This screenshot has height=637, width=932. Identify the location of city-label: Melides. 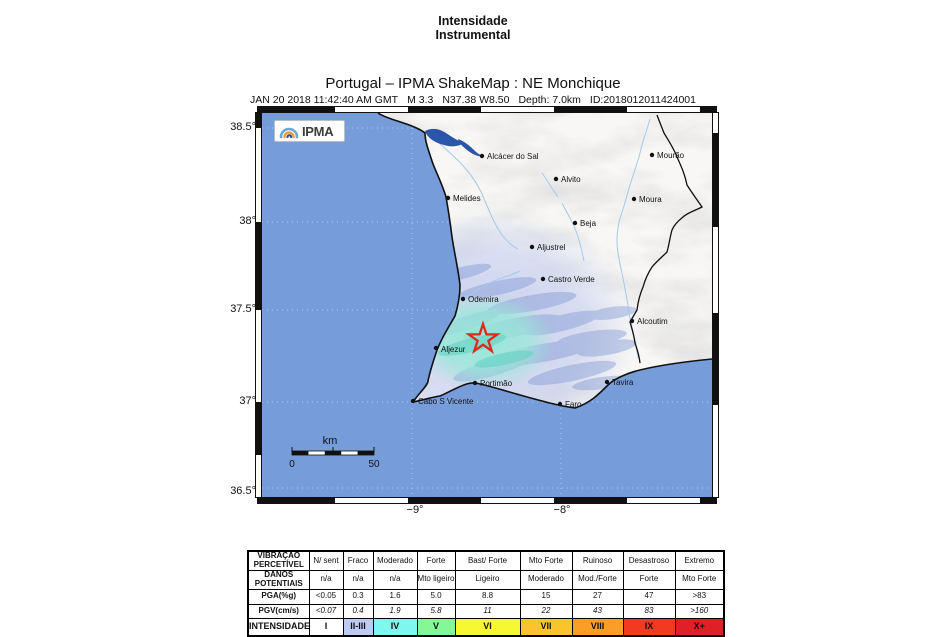
(467, 198).